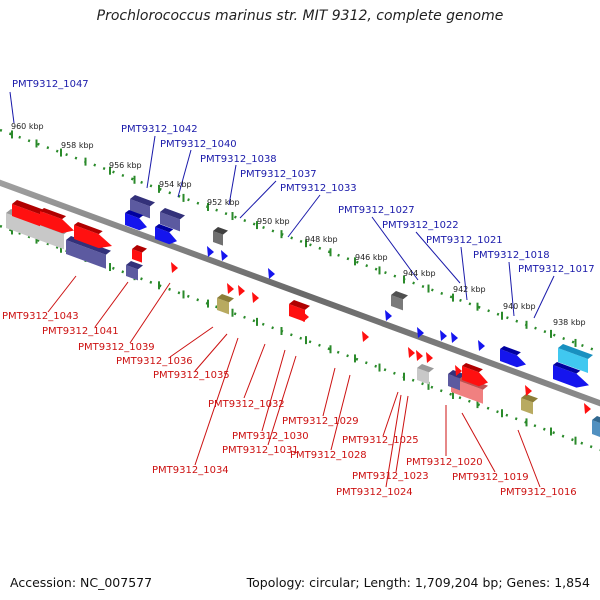  What do you see at coordinates (444, 462) in the screenshot?
I see `gene-label-bottom: PMT9312_1020` at bounding box center [444, 462].